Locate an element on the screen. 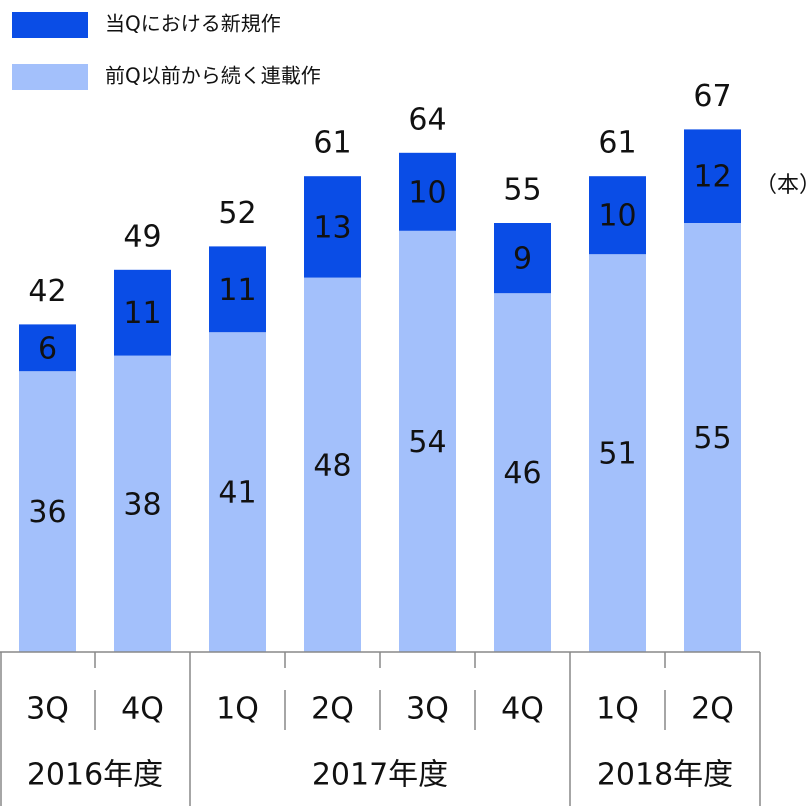 Image resolution: width=809 pixels, height=806 pixels. total-label: 67 is located at coordinates (712, 96).